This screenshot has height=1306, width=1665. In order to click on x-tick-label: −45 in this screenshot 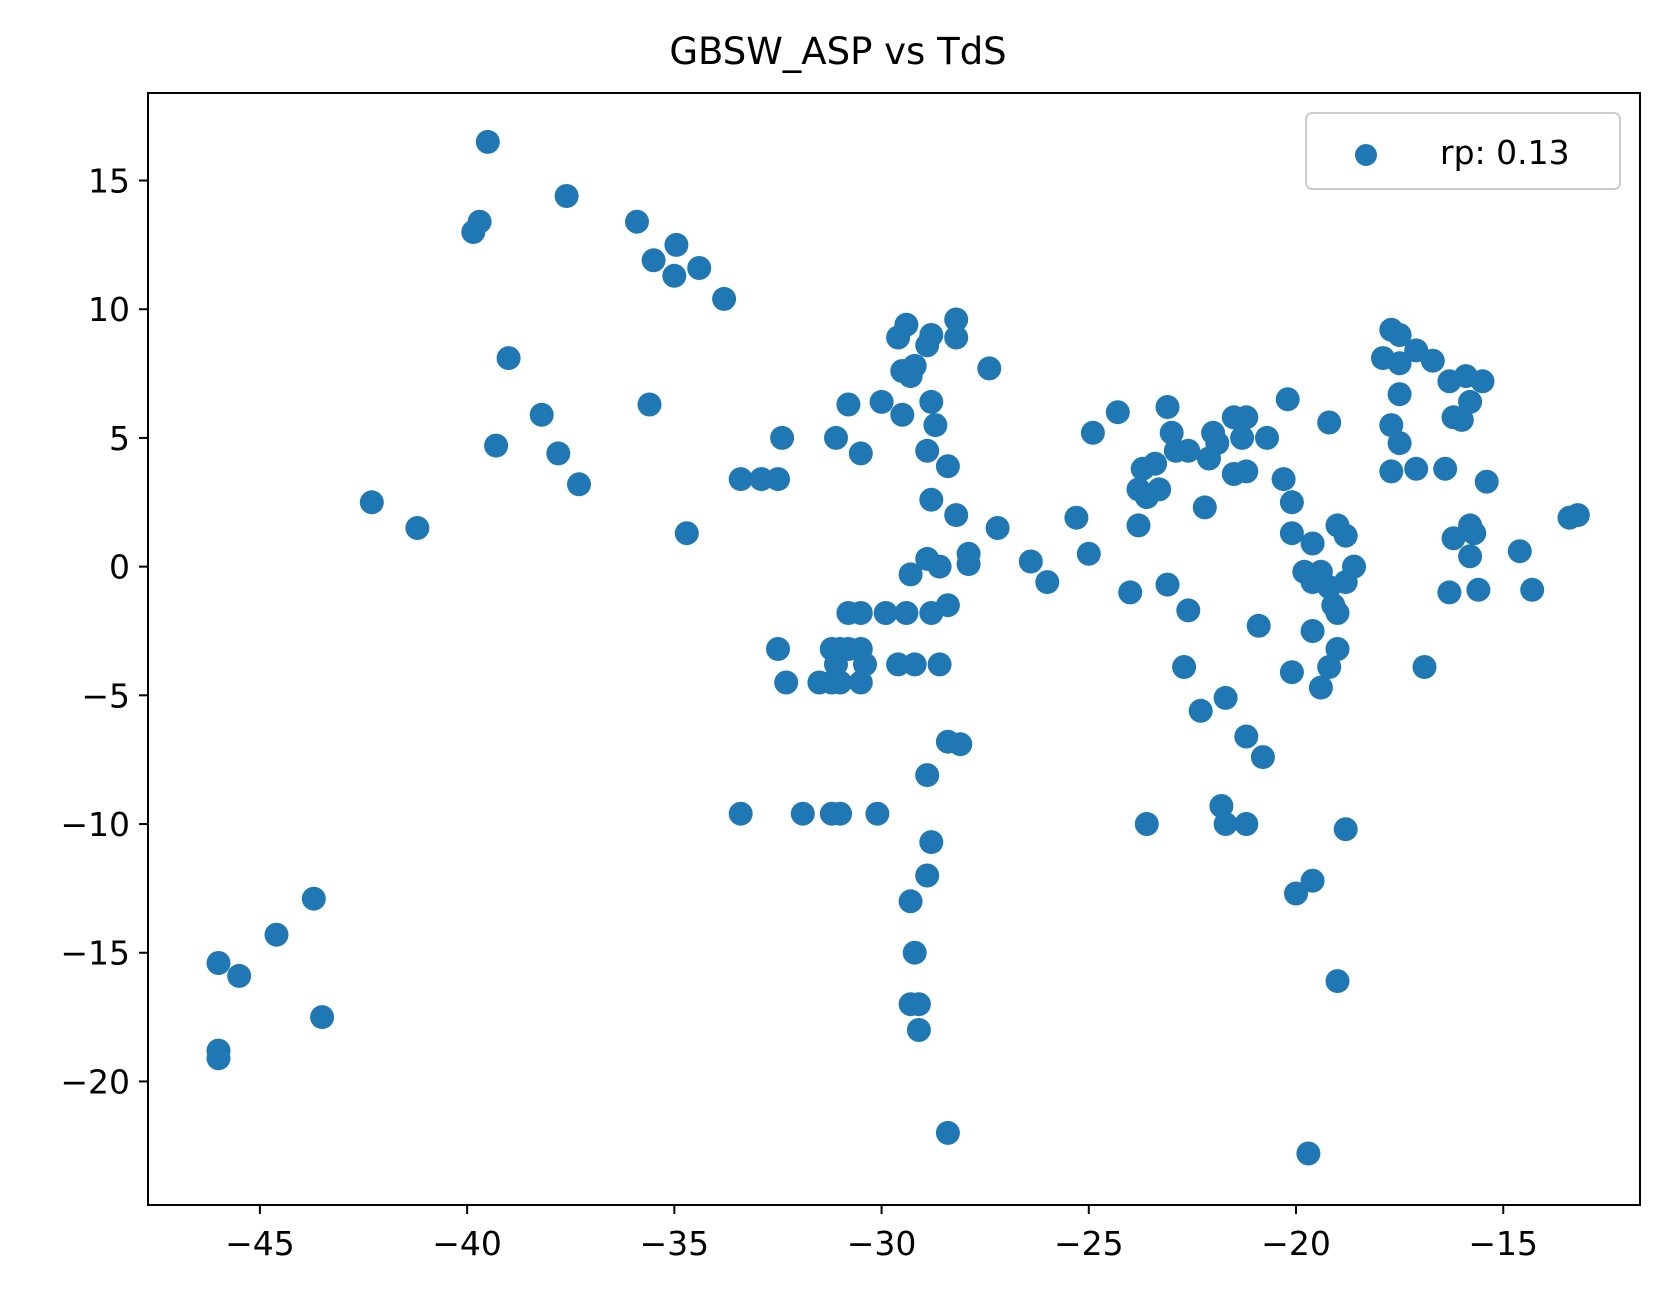, I will do `click(260, 1243)`.